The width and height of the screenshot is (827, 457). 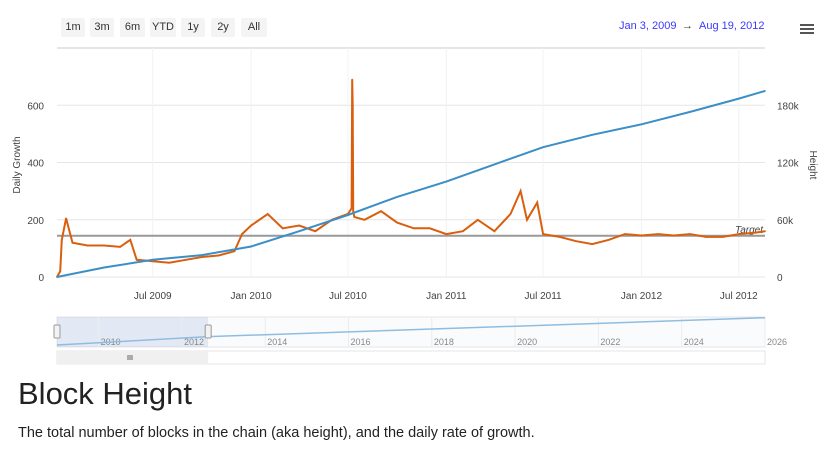 I want to click on navigator-handle-right, so click(x=208, y=331).